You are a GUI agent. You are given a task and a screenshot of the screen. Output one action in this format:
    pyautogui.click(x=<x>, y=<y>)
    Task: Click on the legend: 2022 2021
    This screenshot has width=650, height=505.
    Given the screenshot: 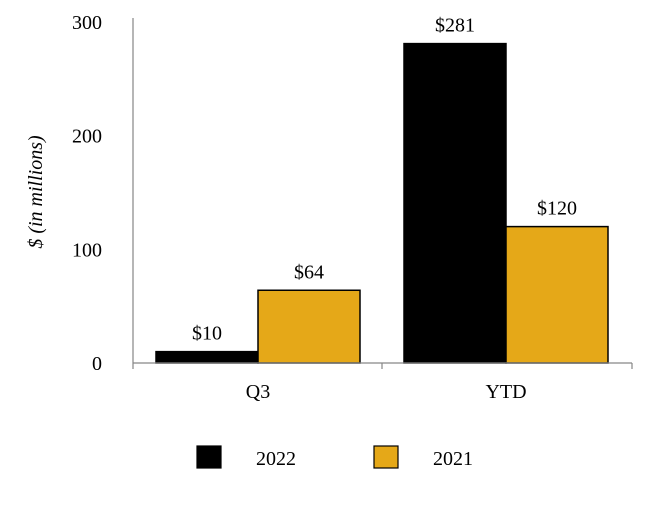 What is the action you would take?
    pyautogui.click(x=334, y=457)
    